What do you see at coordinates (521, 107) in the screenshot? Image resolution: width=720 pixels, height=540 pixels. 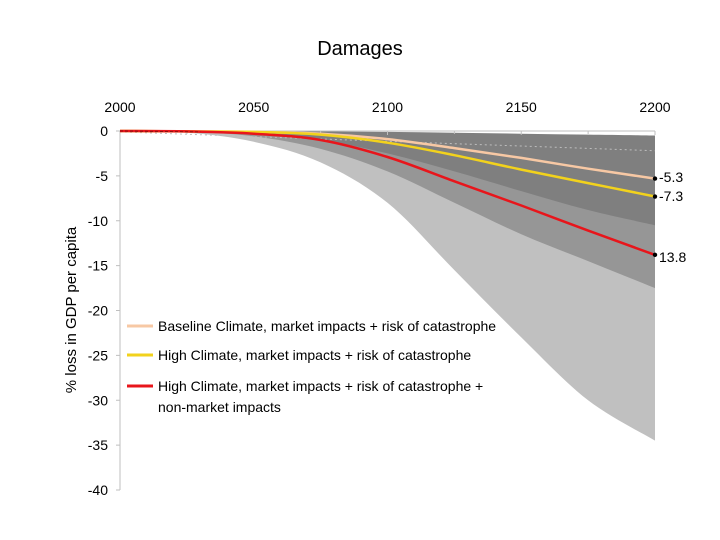 I see `x-tick-label: 2150` at bounding box center [521, 107].